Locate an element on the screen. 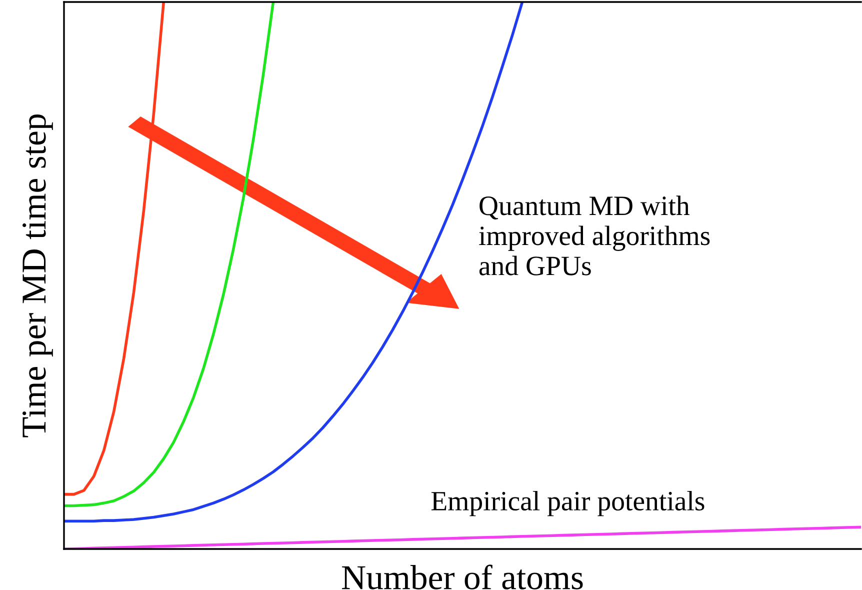 Image resolution: width=862 pixels, height=590 pixels. y-axis-title: Time per MD time step is located at coordinates (37, 276).